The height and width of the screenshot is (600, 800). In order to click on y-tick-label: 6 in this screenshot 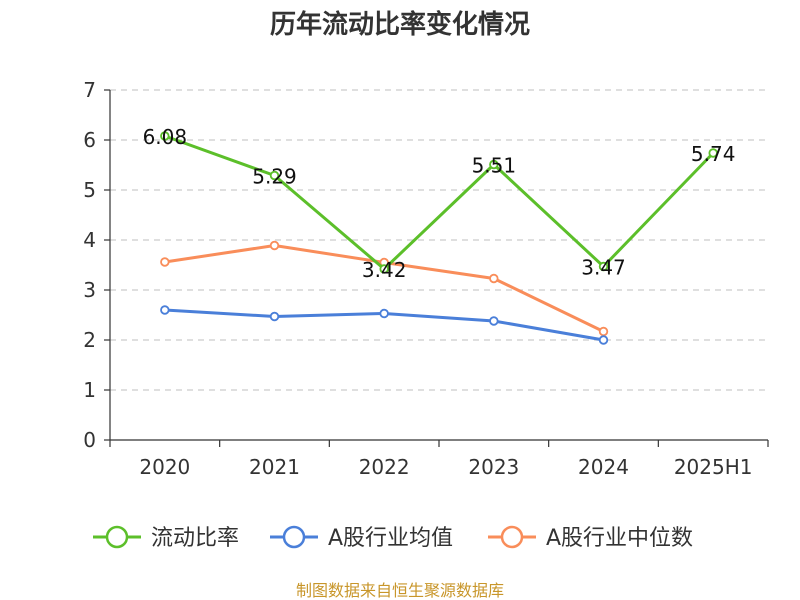, I will do `click(89, 140)`.